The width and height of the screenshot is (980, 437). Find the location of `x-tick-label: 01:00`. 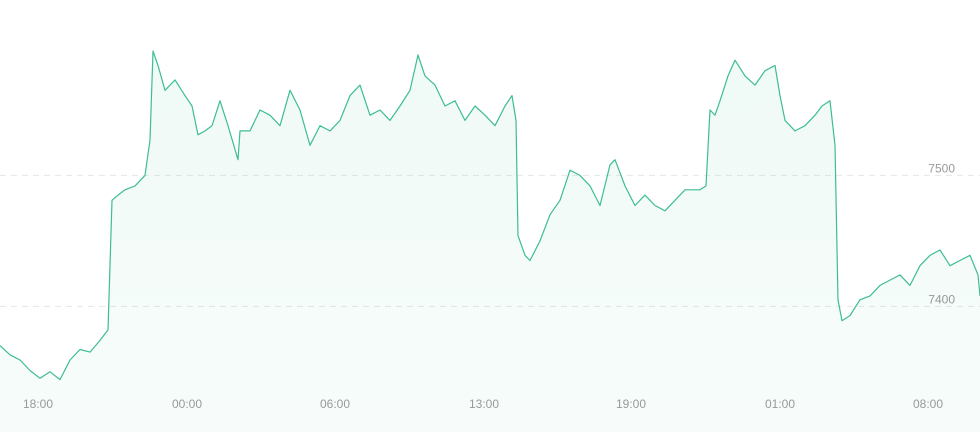

x-tick-label: 01:00 is located at coordinates (780, 404).